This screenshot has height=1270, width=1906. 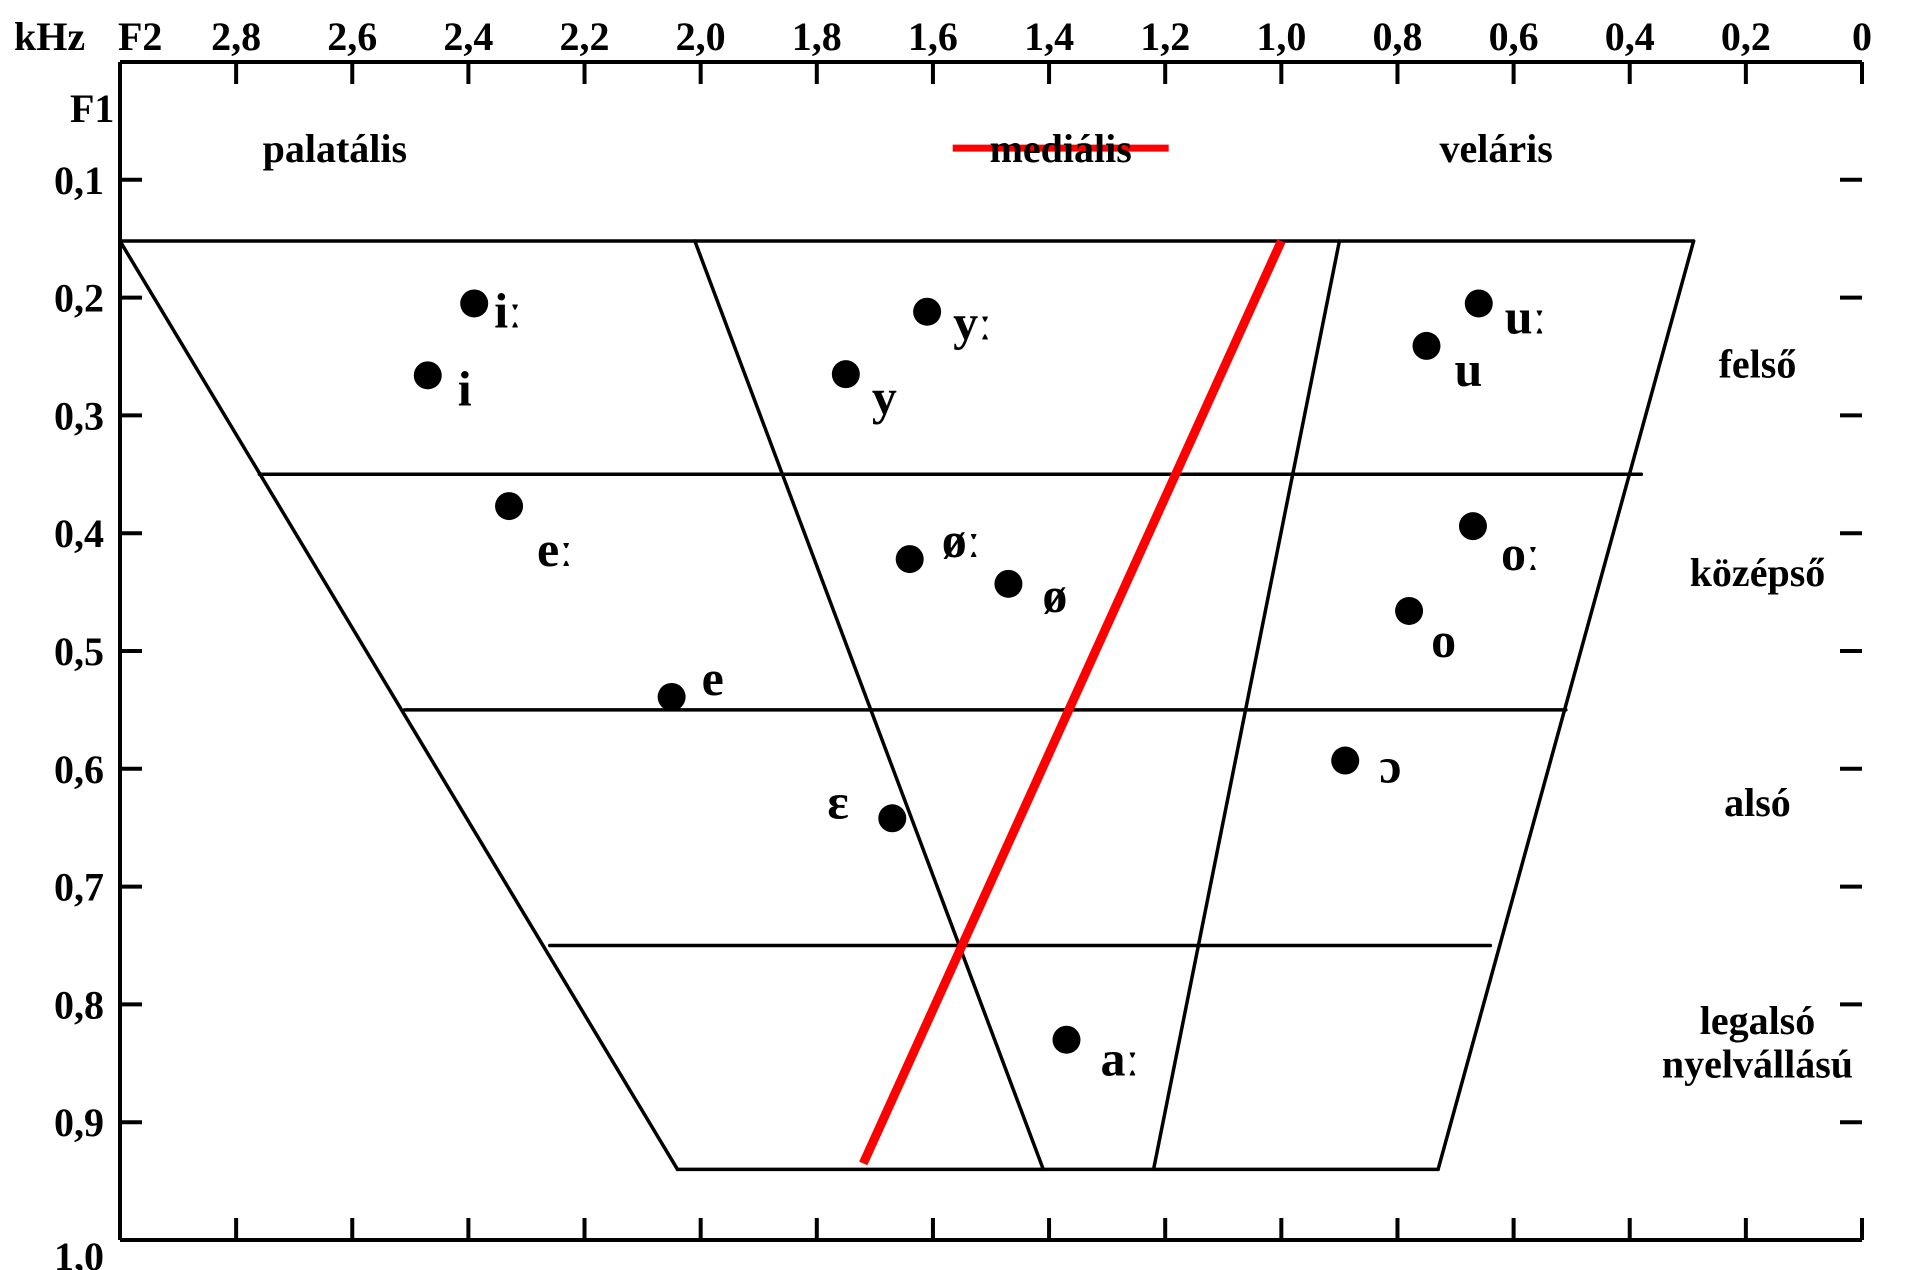 I want to click on x-tick-label: 1,2, so click(x=1165, y=36).